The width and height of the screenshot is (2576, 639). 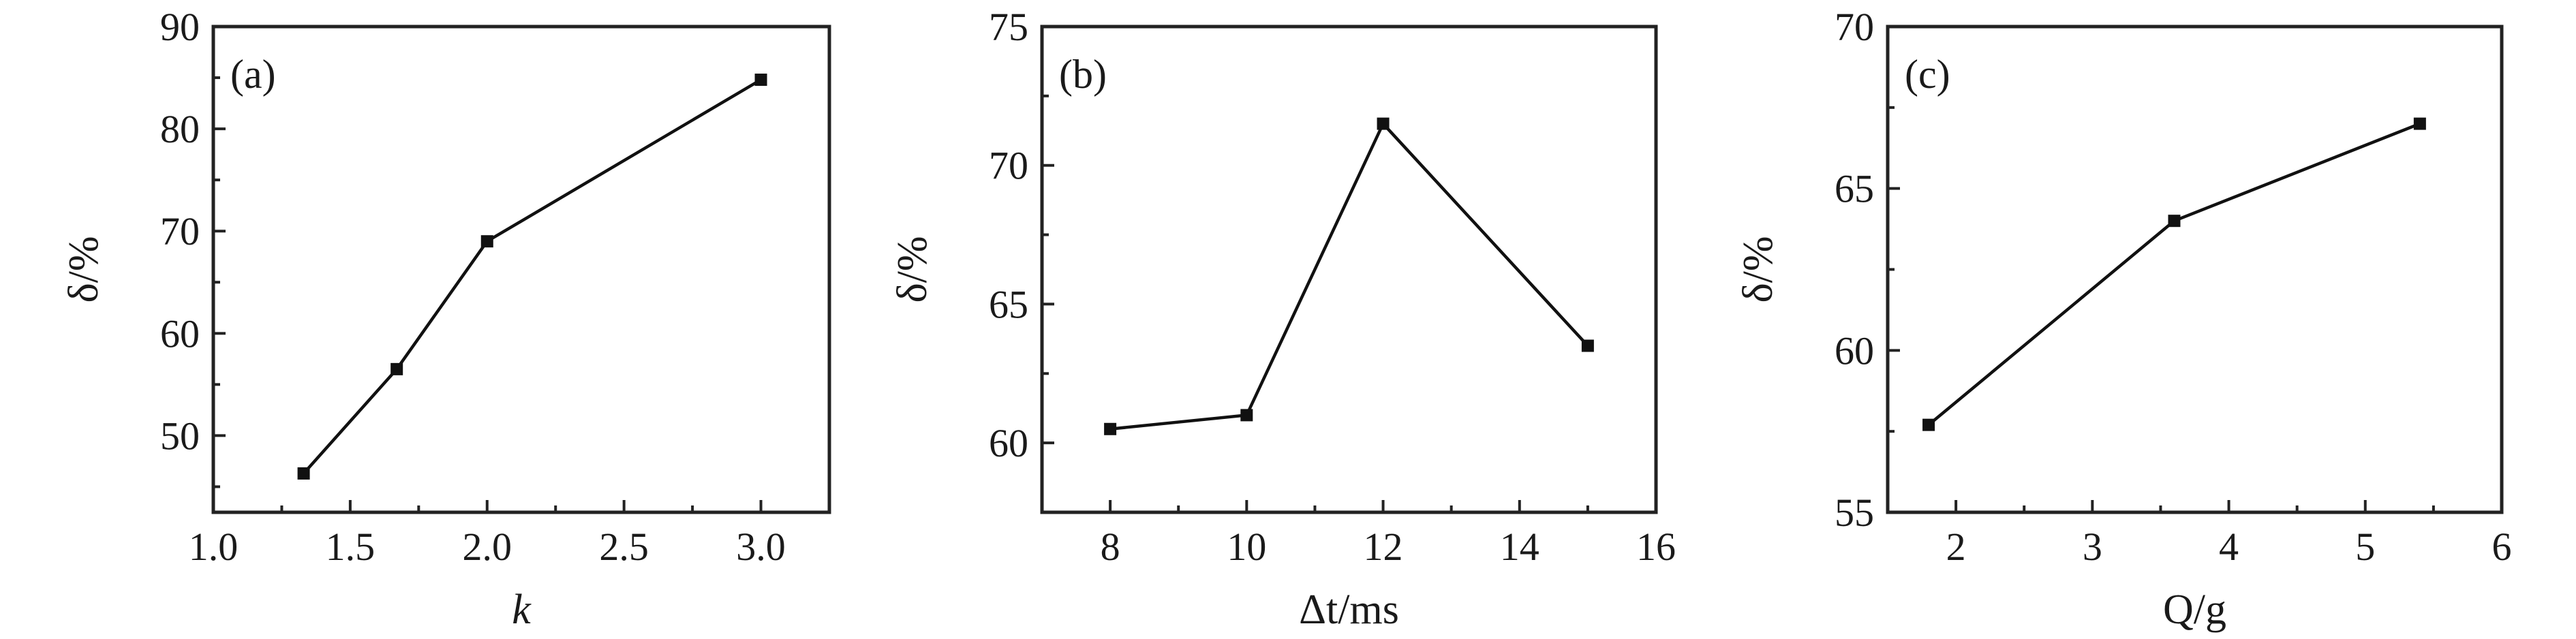 I want to click on x-tick-label: 8, so click(x=1110, y=547).